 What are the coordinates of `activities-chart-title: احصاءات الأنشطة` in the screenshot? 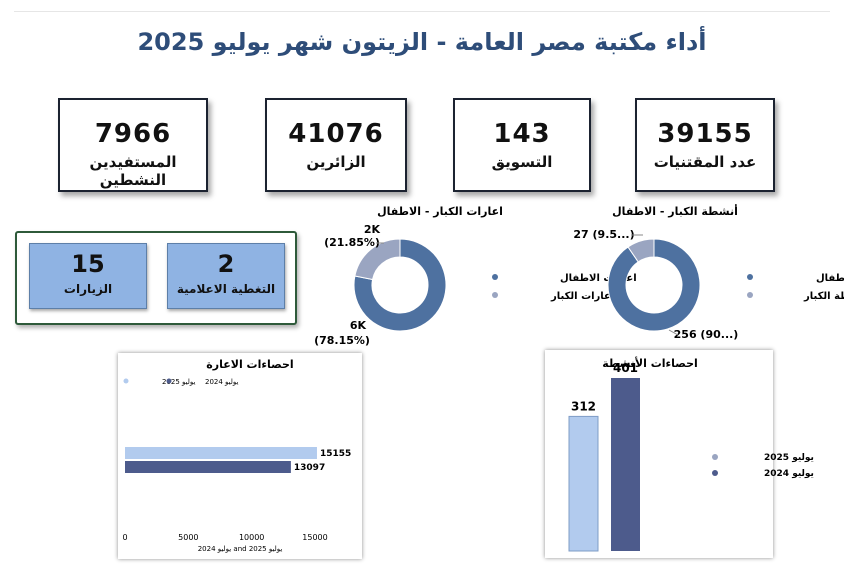 It's located at (650, 363).